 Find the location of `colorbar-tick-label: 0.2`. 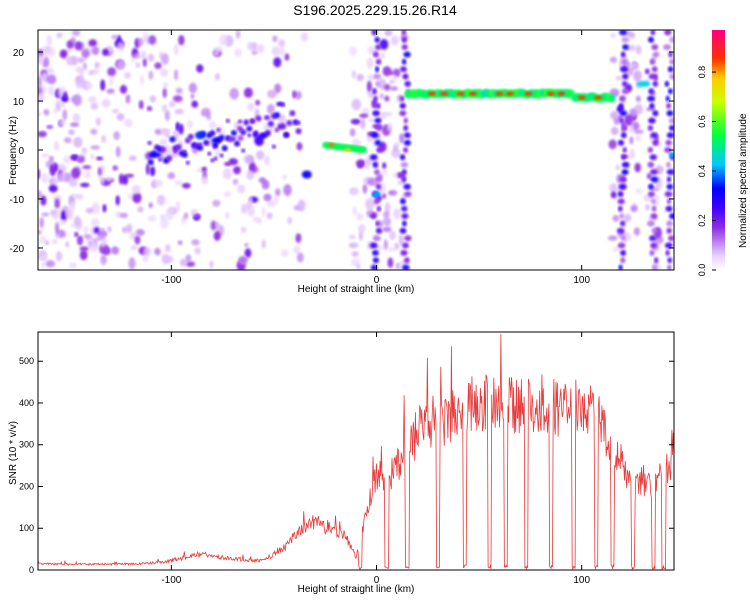

colorbar-tick-label: 0.2 is located at coordinates (702, 220).